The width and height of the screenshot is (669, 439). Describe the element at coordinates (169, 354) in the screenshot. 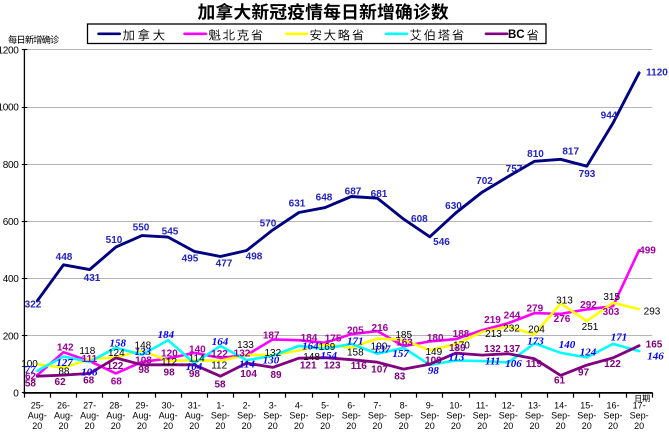

I see `svg-text: 120` at that location.